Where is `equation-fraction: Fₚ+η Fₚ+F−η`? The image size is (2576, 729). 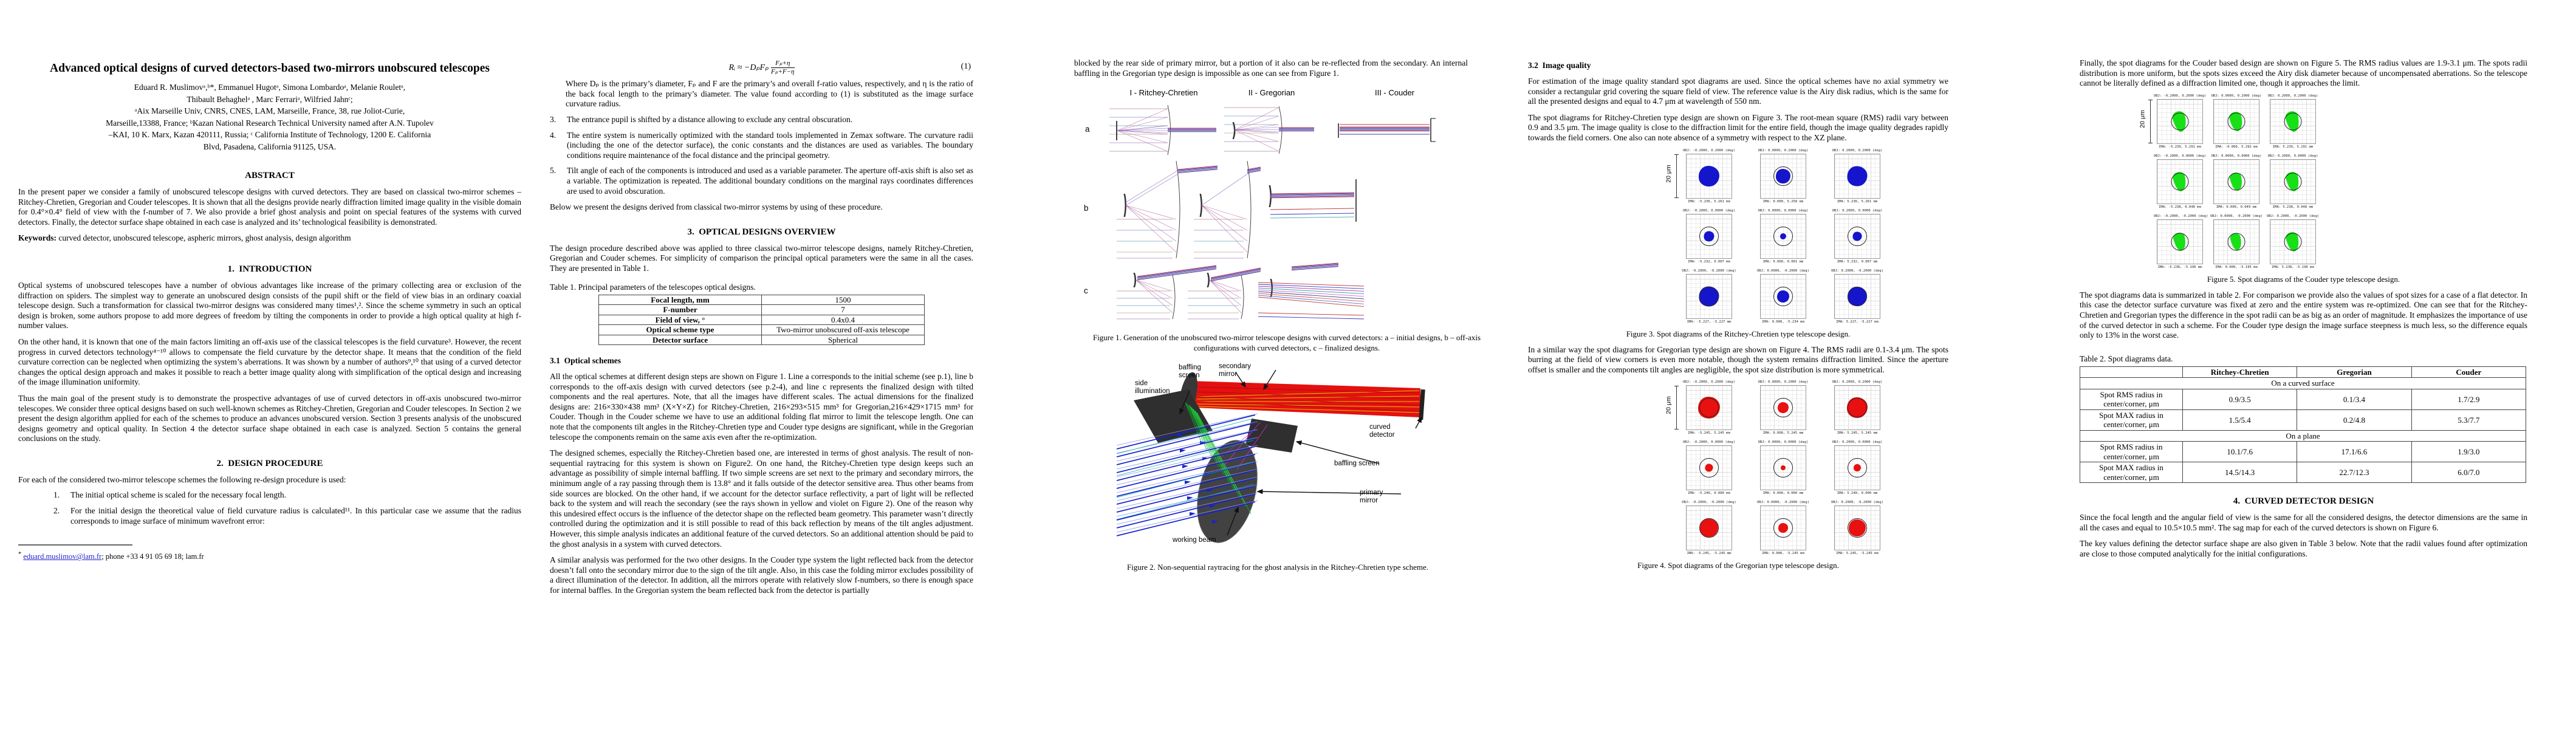 equation-fraction: Fₚ+η Fₚ+F−η is located at coordinates (783, 67).